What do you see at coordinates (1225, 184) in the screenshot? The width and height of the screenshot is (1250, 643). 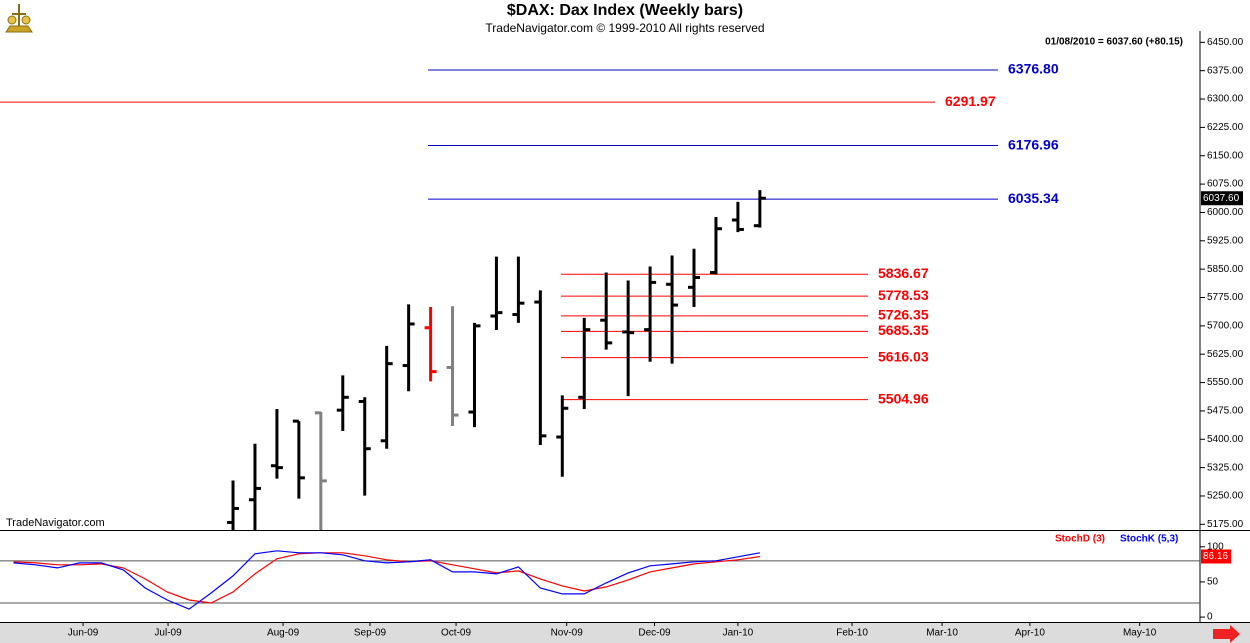 I see `y-tick-label: 6075.00` at bounding box center [1225, 184].